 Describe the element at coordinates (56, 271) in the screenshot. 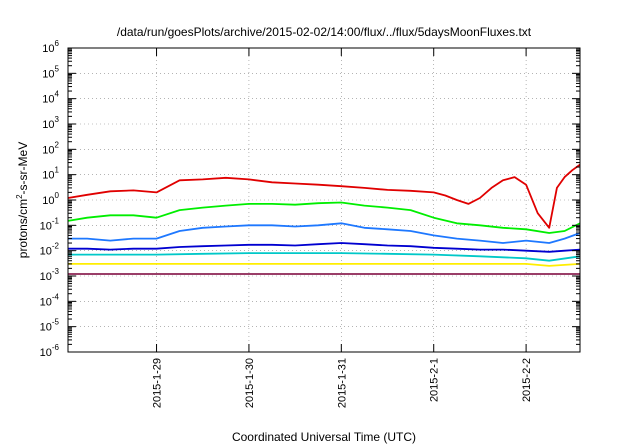

I see `y-tick-label-exponent: -3` at that location.